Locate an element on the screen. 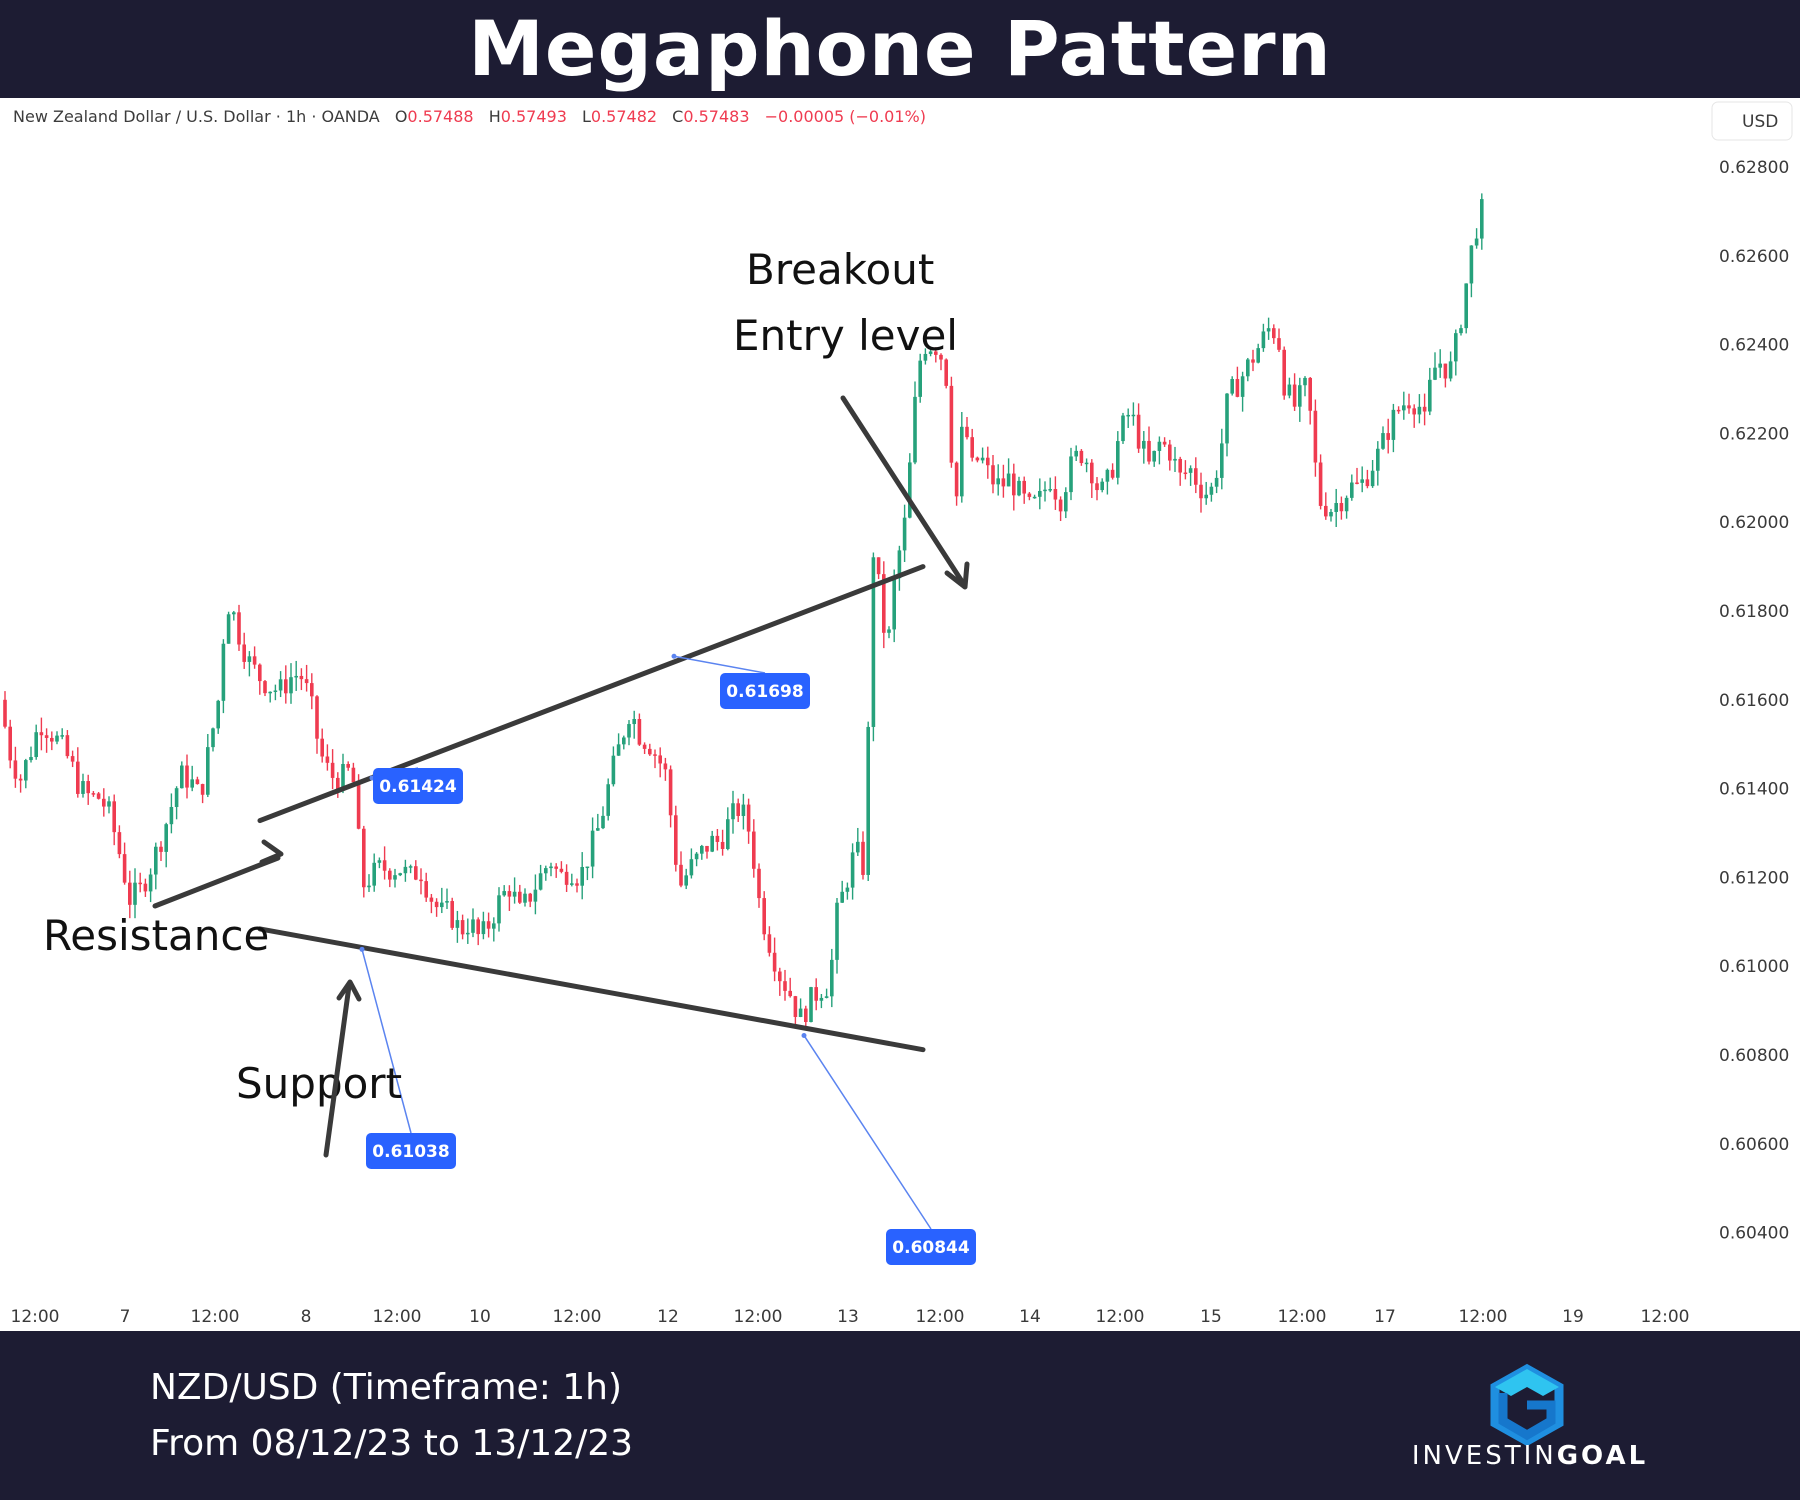 This screenshot has height=1500, width=1800. price-tag: 0.61698 is located at coordinates (740, 681).